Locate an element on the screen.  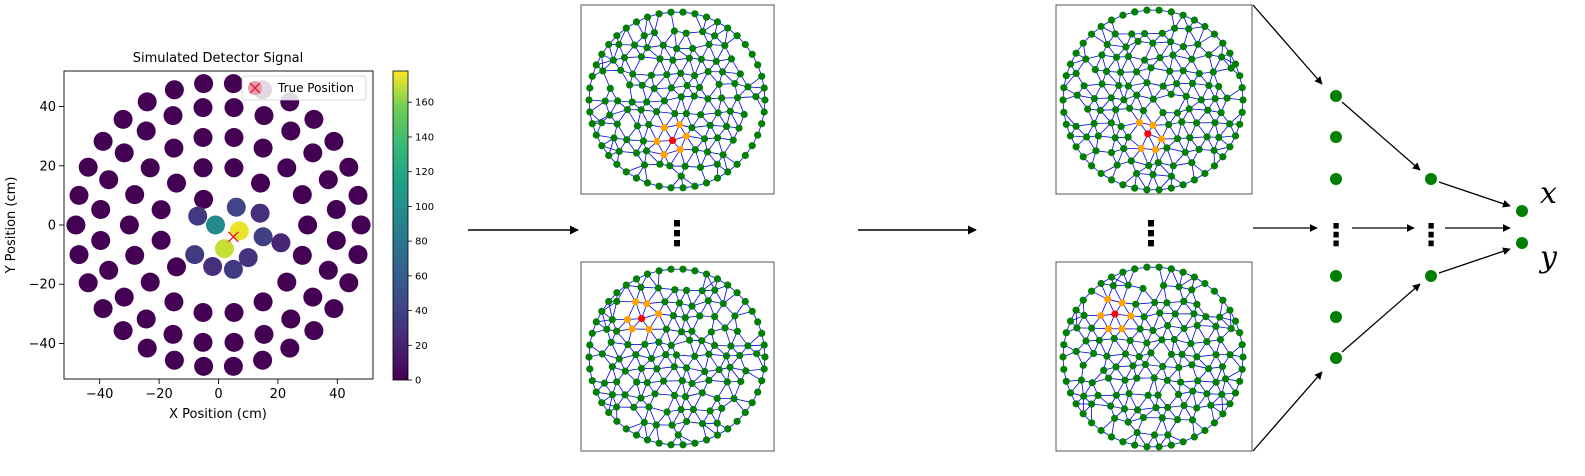
detector-points is located at coordinates (218, 225).